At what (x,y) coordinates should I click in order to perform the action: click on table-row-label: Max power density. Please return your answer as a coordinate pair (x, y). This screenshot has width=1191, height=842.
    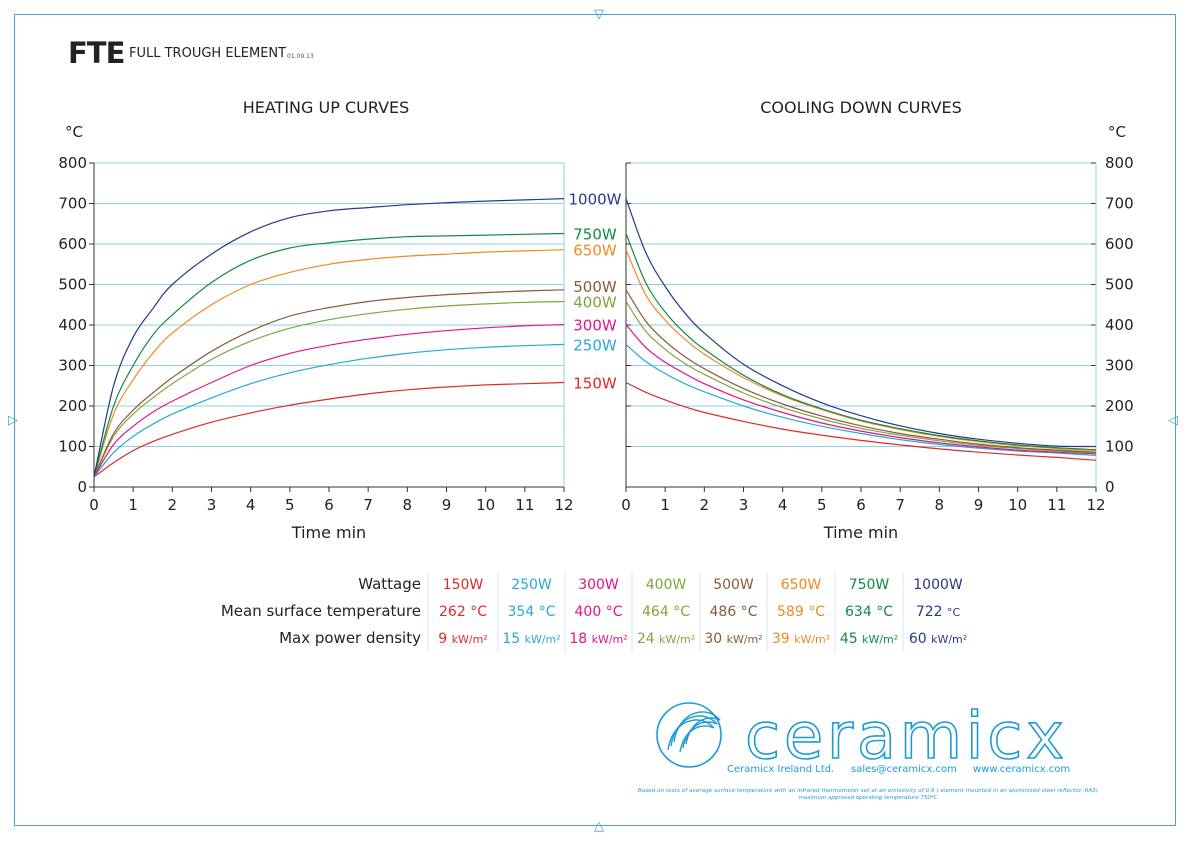
    Looking at the image, I should click on (350, 638).